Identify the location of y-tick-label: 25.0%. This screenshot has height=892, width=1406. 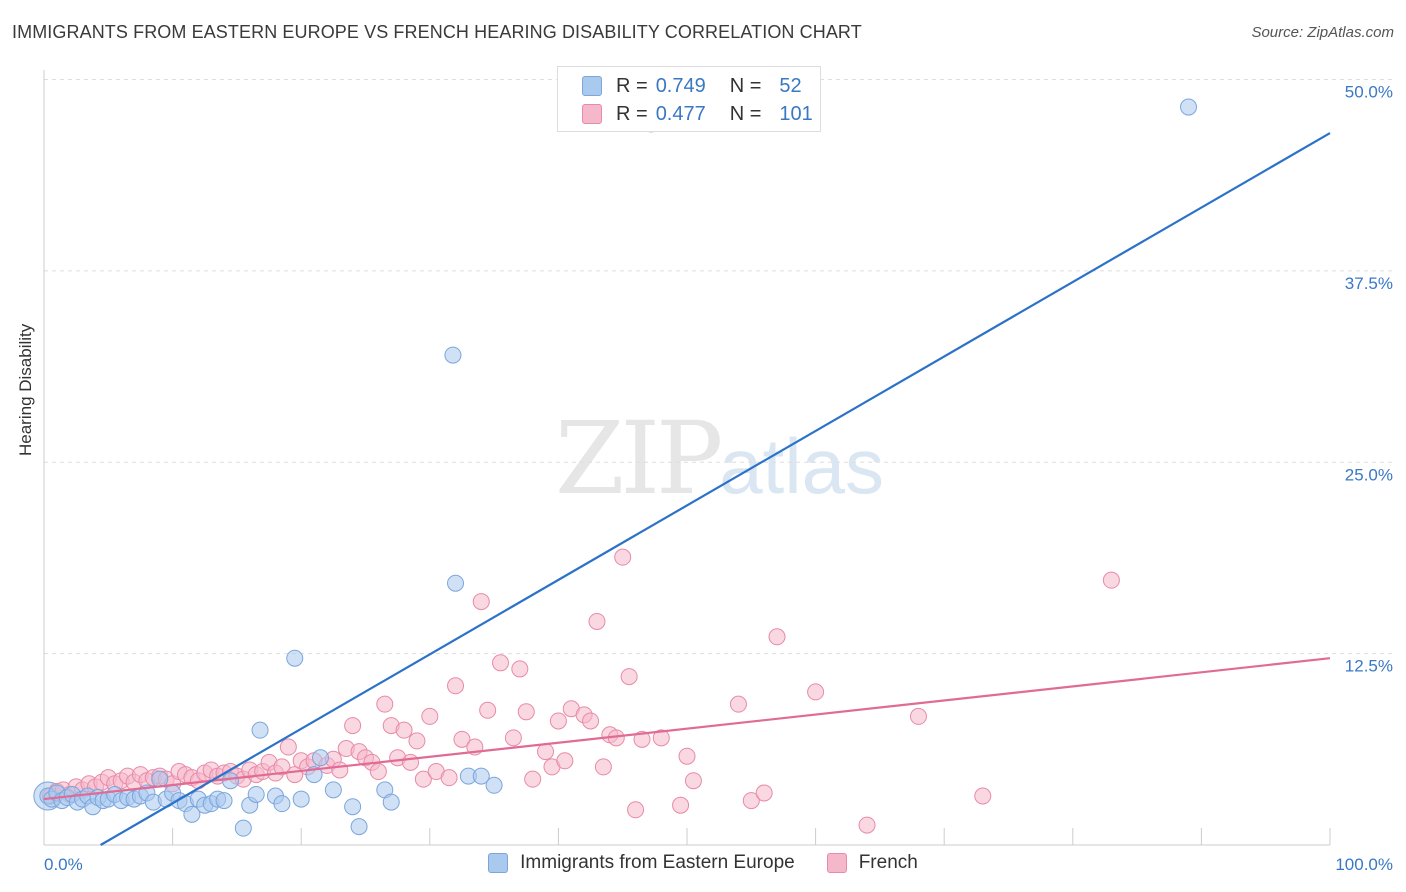
(1369, 474).